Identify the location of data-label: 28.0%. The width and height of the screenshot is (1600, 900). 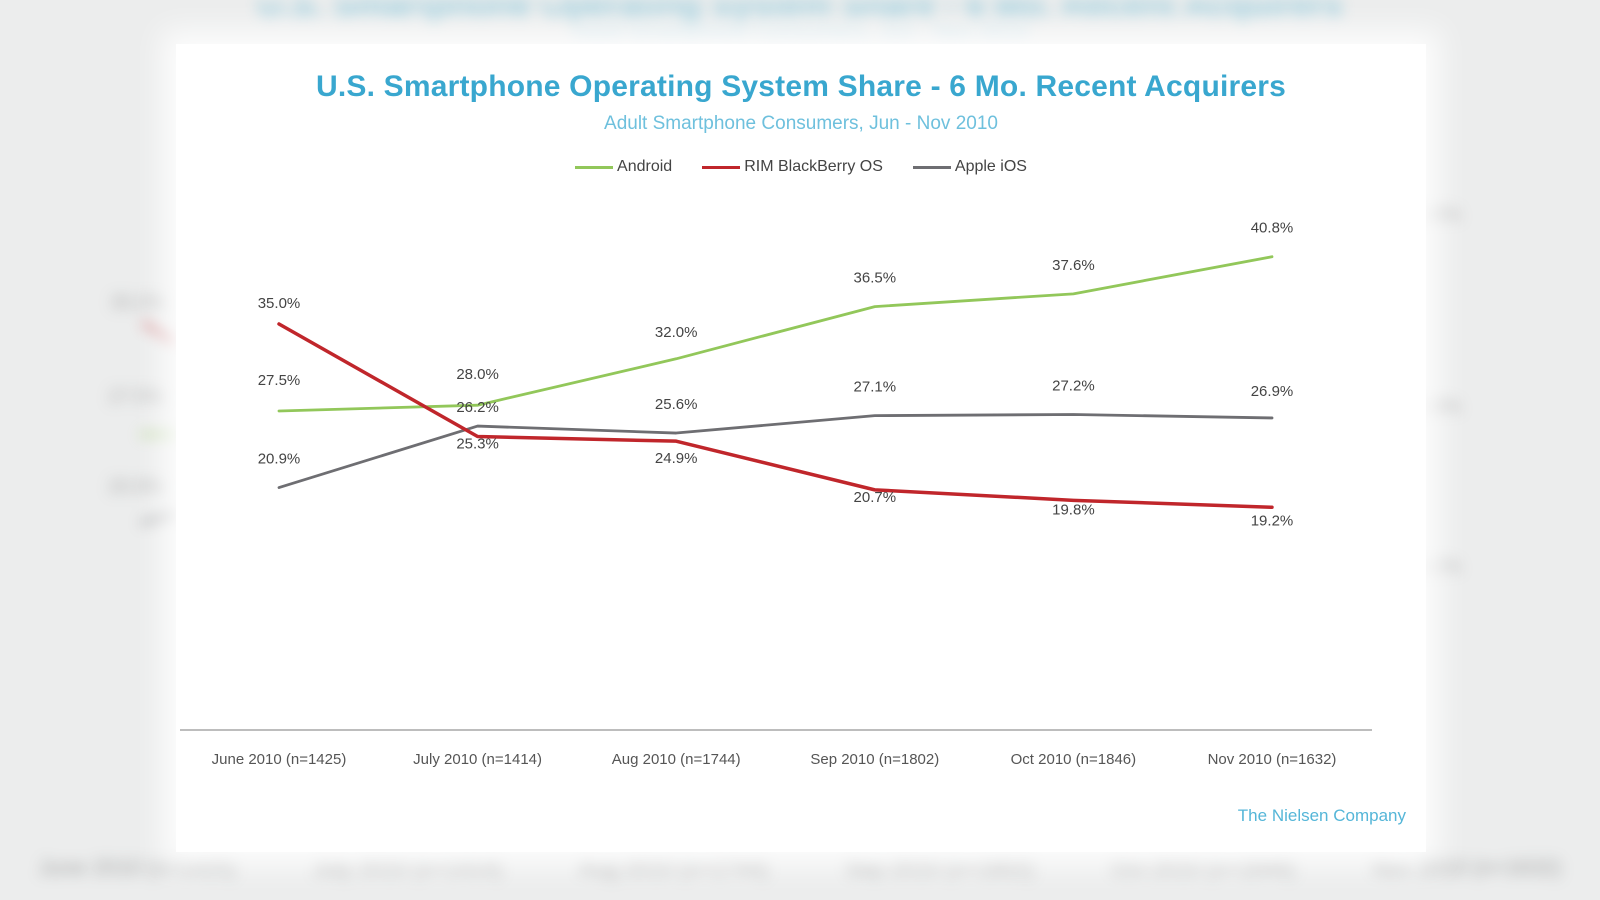
(477, 374).